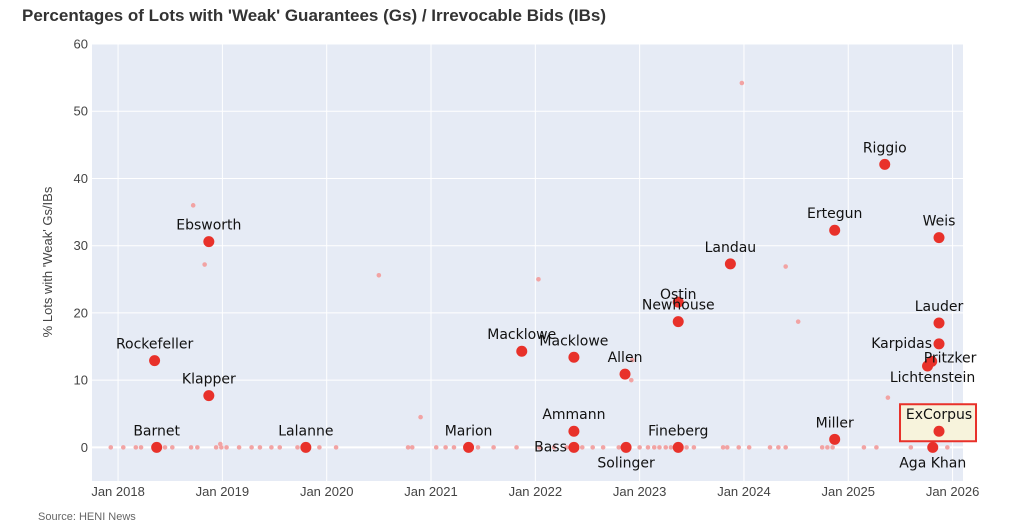 The width and height of the screenshot is (1024, 531). Describe the element at coordinates (550, 447) in the screenshot. I see `sale-label: Bass` at that location.